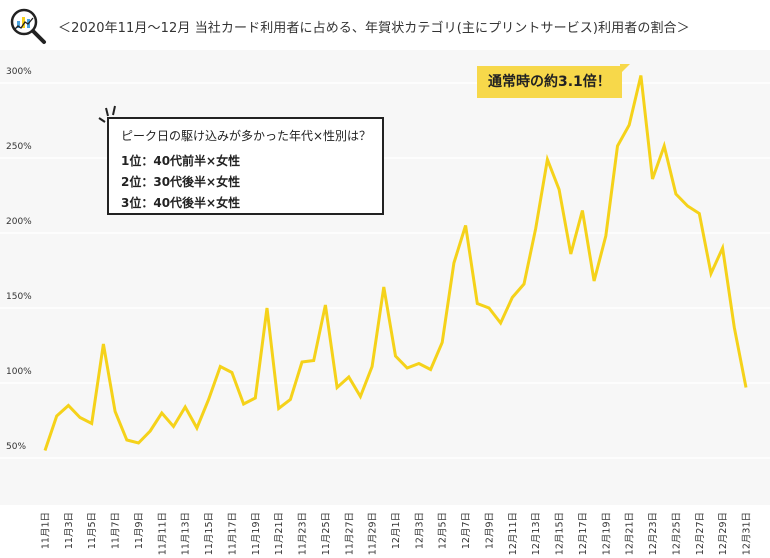 This screenshot has height=558, width=770. What do you see at coordinates (16, 447) in the screenshot?
I see `y-tick-label: 50%` at bounding box center [16, 447].